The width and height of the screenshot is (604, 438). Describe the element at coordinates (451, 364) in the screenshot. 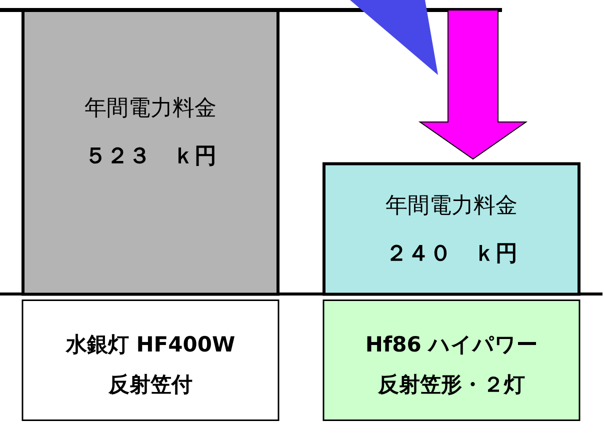

I see `x-tick-label: Hf86 ハイパワー反射笠形・２灯` at that location.